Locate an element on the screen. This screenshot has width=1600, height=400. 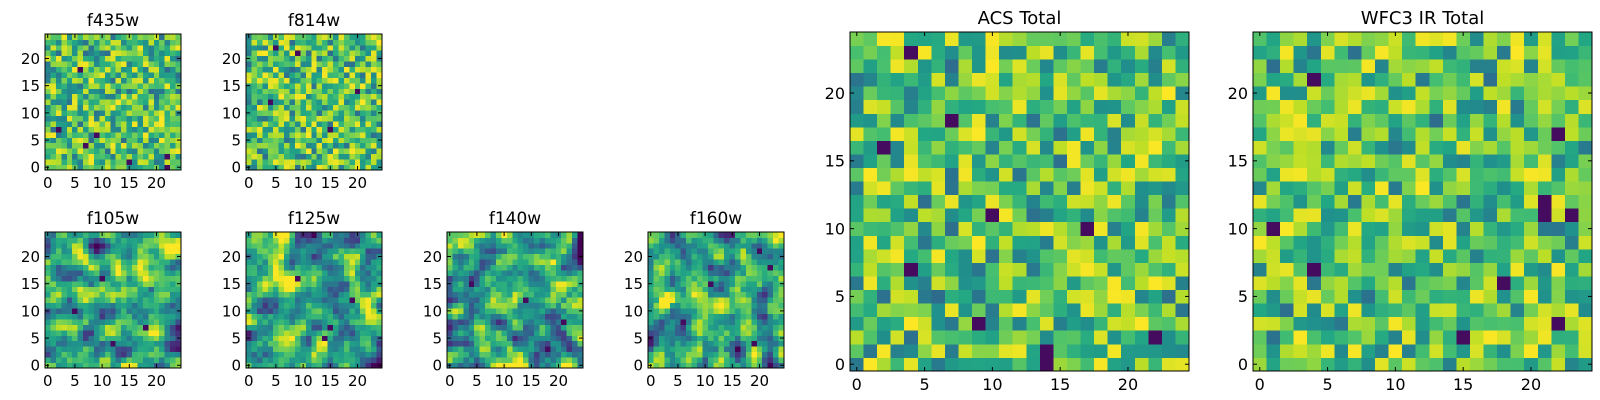
x-tick-label: 15 is located at coordinates (330, 381).